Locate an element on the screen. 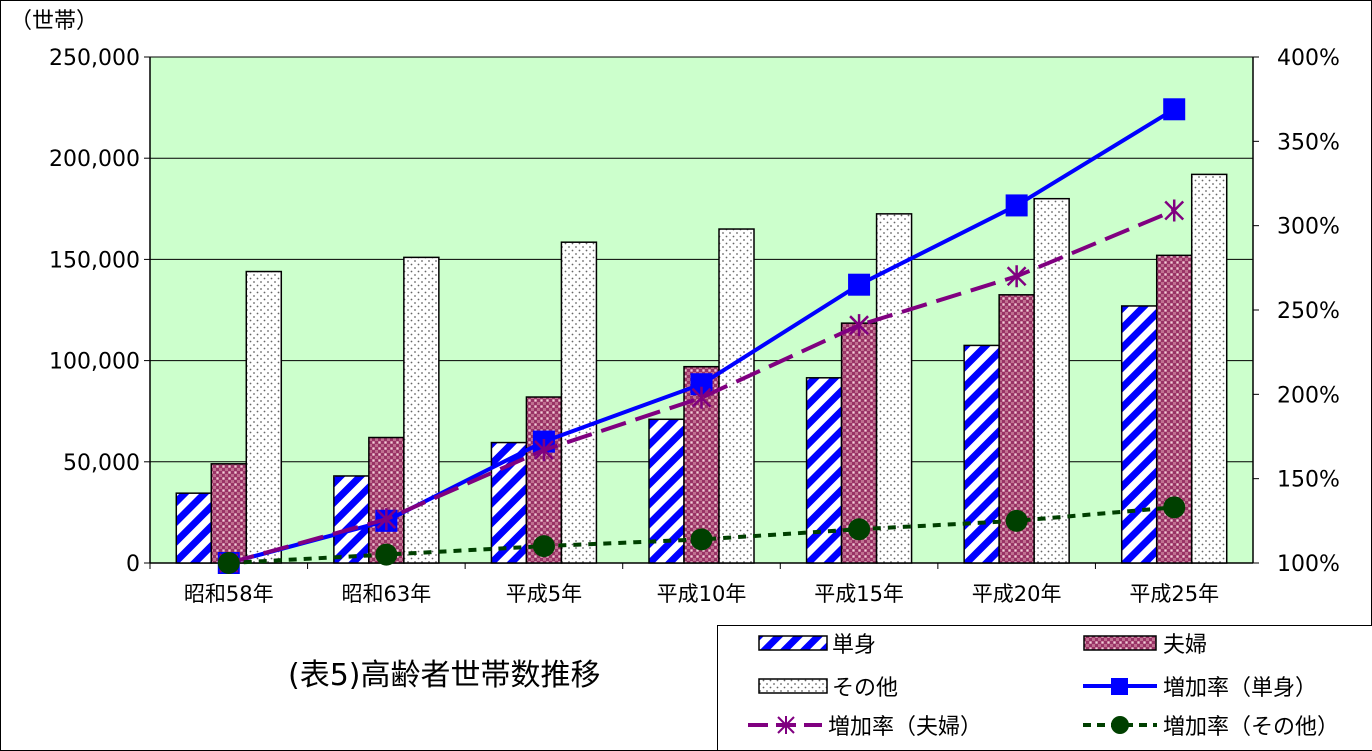 This screenshot has height=751, width=1372. y-right-tick-label: 400% is located at coordinates (1308, 58).